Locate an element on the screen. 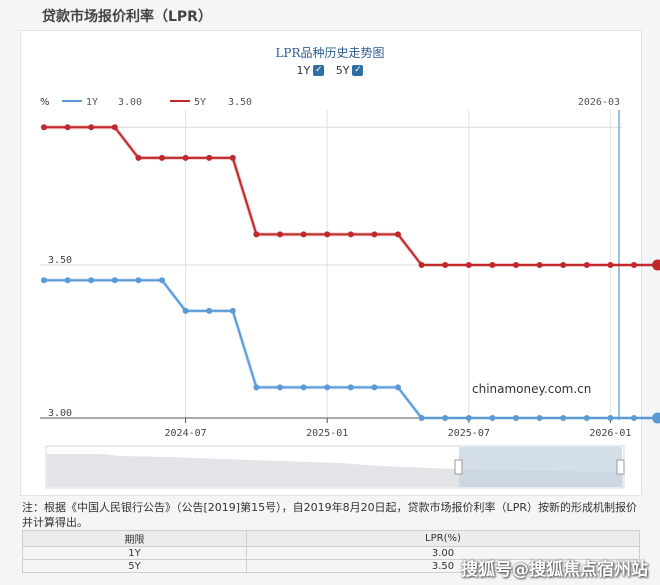 This screenshot has width=660, height=585. table-cell: 3.50 is located at coordinates (443, 566).